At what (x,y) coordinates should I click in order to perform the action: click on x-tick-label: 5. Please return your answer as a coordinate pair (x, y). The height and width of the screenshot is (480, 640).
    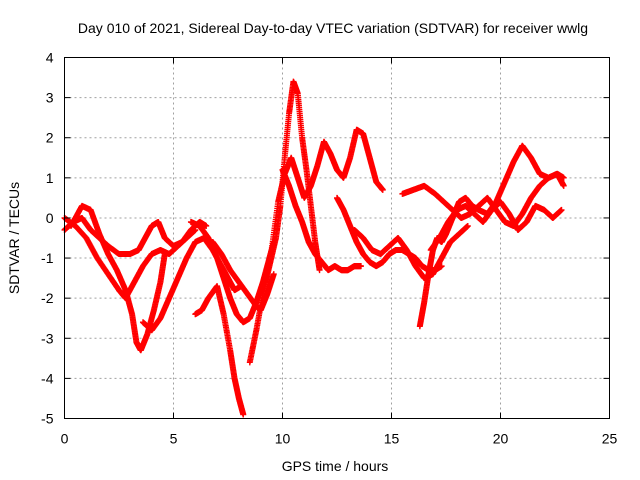
    Looking at the image, I should click on (174, 439).